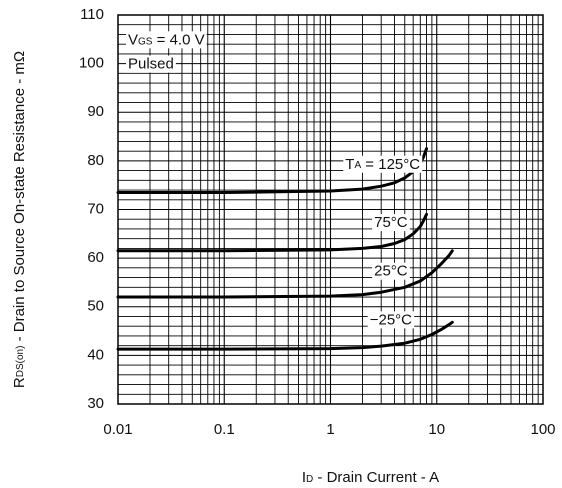 This screenshot has width=562, height=488. Describe the element at coordinates (436, 429) in the screenshot. I see `x-tick-label: 10` at that location.